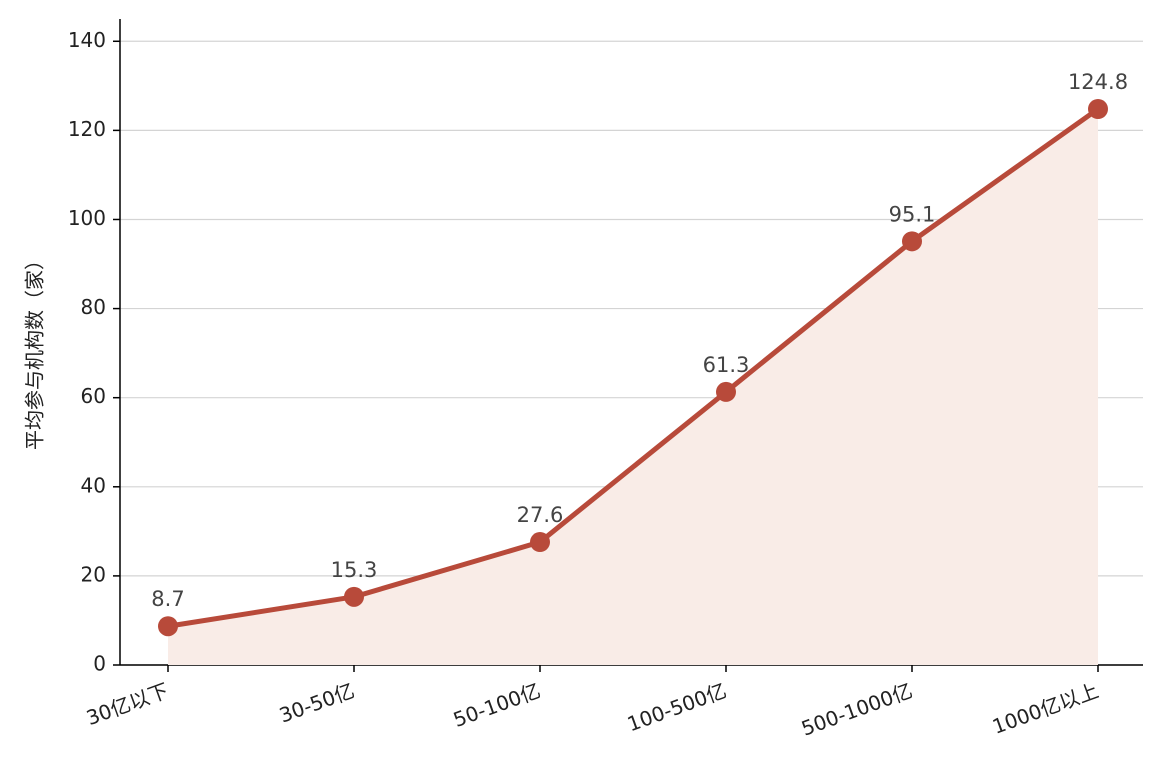 The image size is (1164, 770). What do you see at coordinates (93, 485) in the screenshot?
I see `y-tick-label: 40` at bounding box center [93, 485].